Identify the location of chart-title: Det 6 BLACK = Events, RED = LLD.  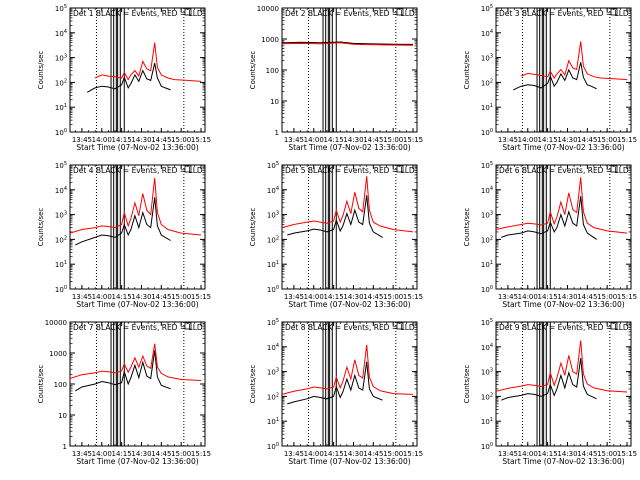
(564, 170).